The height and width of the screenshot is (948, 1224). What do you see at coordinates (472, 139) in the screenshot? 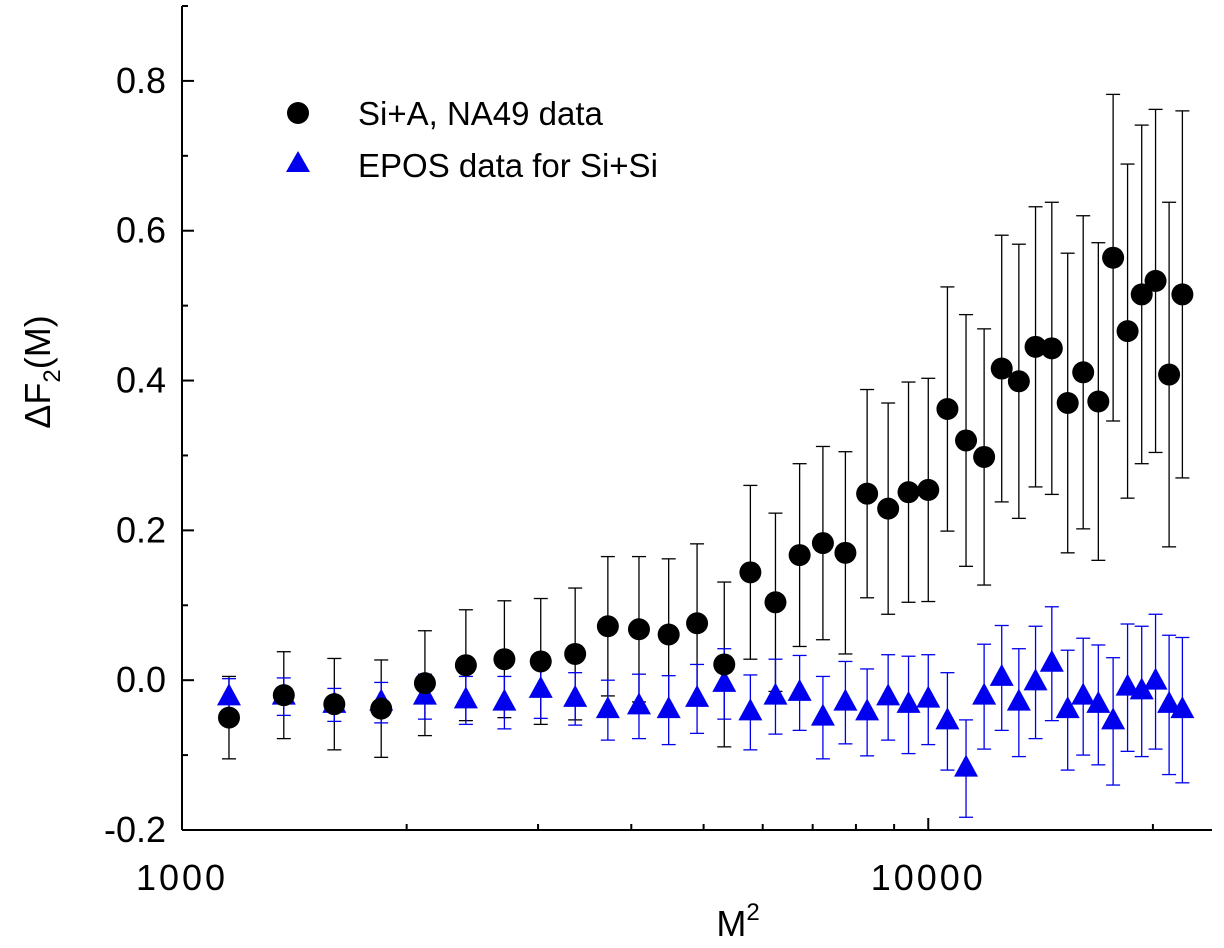
I see `legend: Si+A, NA49 data EPOS data for Si+Si` at bounding box center [472, 139].